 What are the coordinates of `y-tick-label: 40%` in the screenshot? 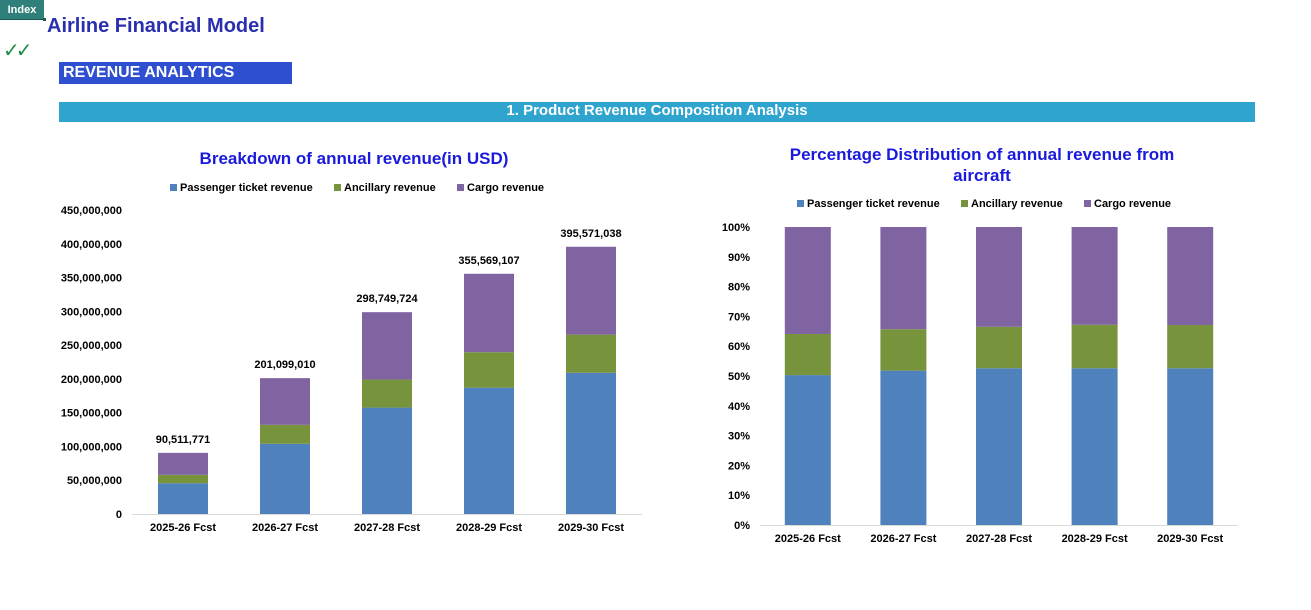 It's located at (739, 407).